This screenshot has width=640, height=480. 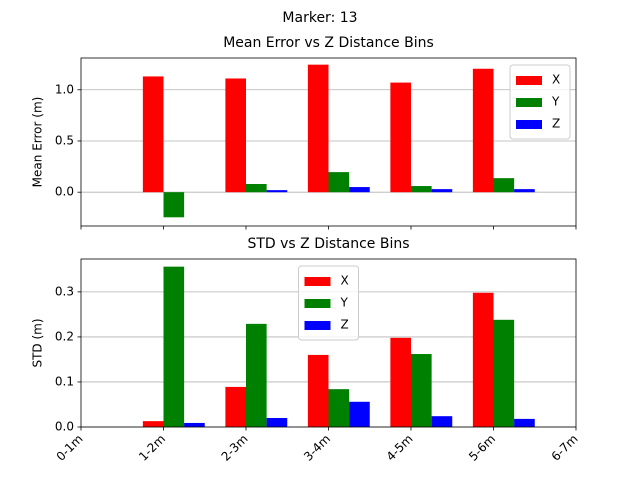 I want to click on figure-title: Marker: 13, so click(x=319, y=18).